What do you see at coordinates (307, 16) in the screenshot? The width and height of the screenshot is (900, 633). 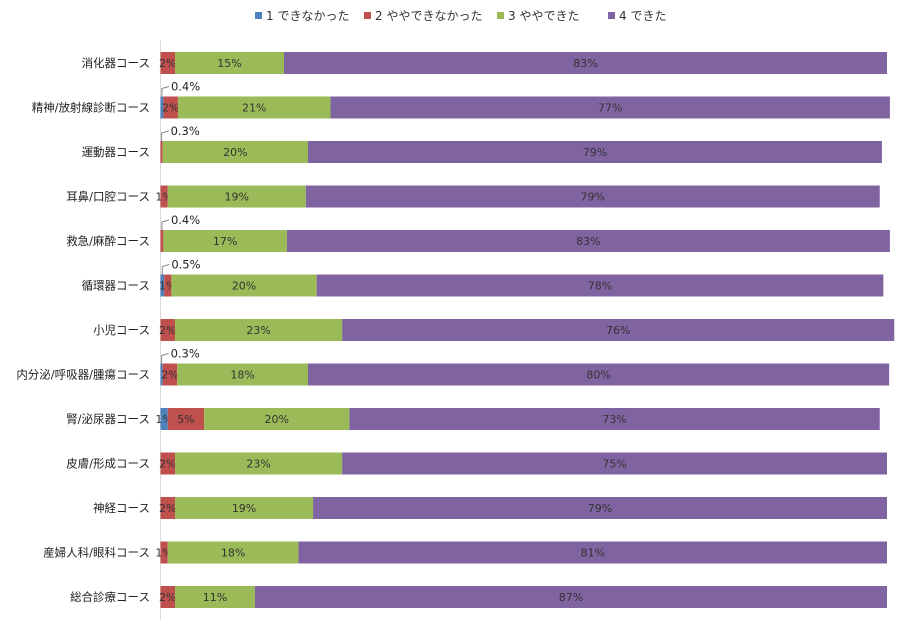 I see `legend-label-1: 1 できなかった` at bounding box center [307, 16].